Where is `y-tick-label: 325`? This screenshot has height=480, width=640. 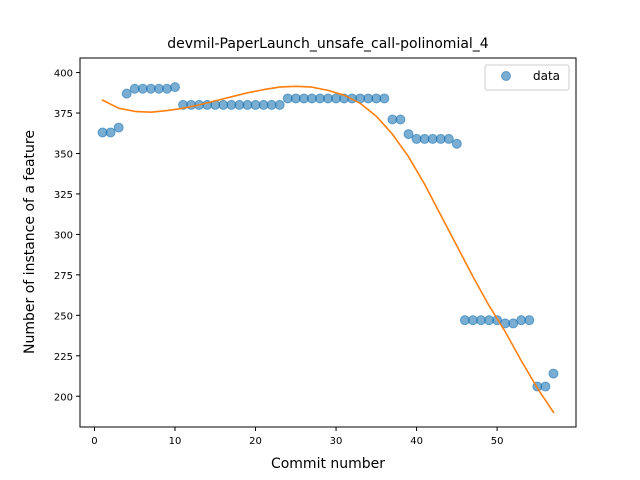
y-tick-label: 325 is located at coordinates (63, 195).